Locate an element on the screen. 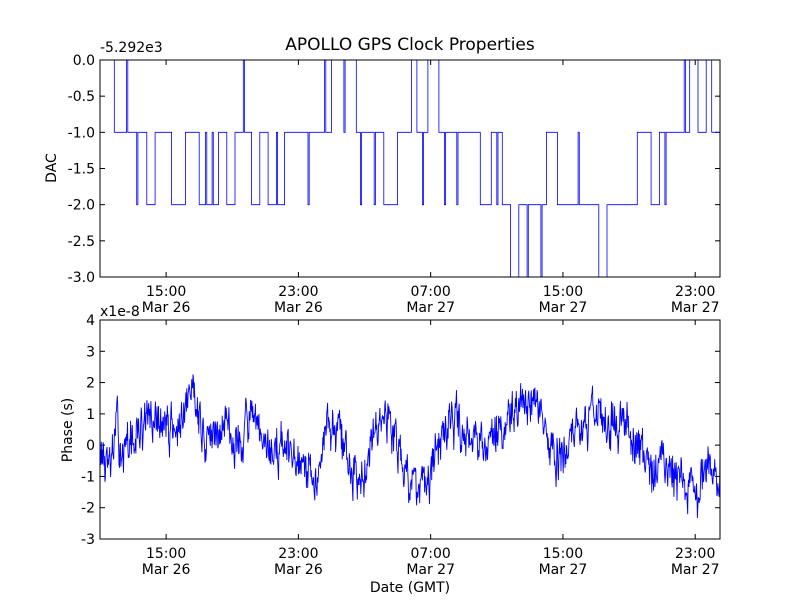  y-tick-label: 1 is located at coordinates (90, 415).